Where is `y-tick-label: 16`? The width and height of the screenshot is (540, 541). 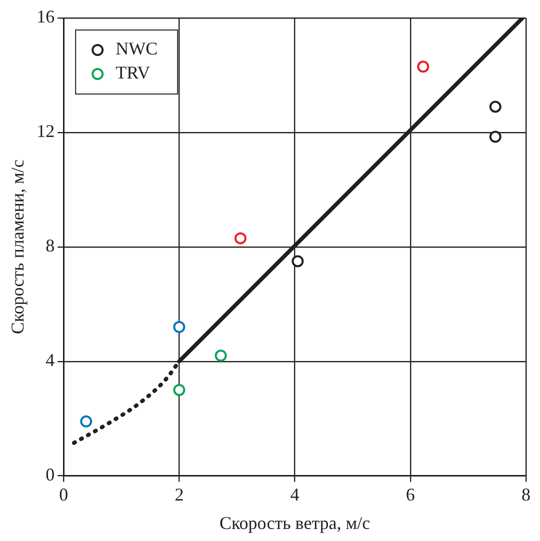 y-tick-label: 16 is located at coordinates (45, 16).